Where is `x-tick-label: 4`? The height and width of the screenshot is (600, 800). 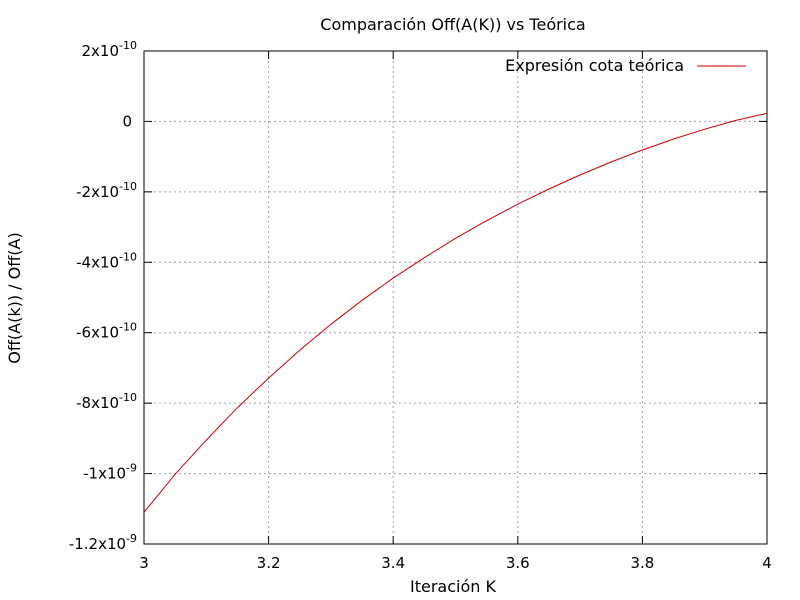
x-tick-label: 4 is located at coordinates (767, 563).